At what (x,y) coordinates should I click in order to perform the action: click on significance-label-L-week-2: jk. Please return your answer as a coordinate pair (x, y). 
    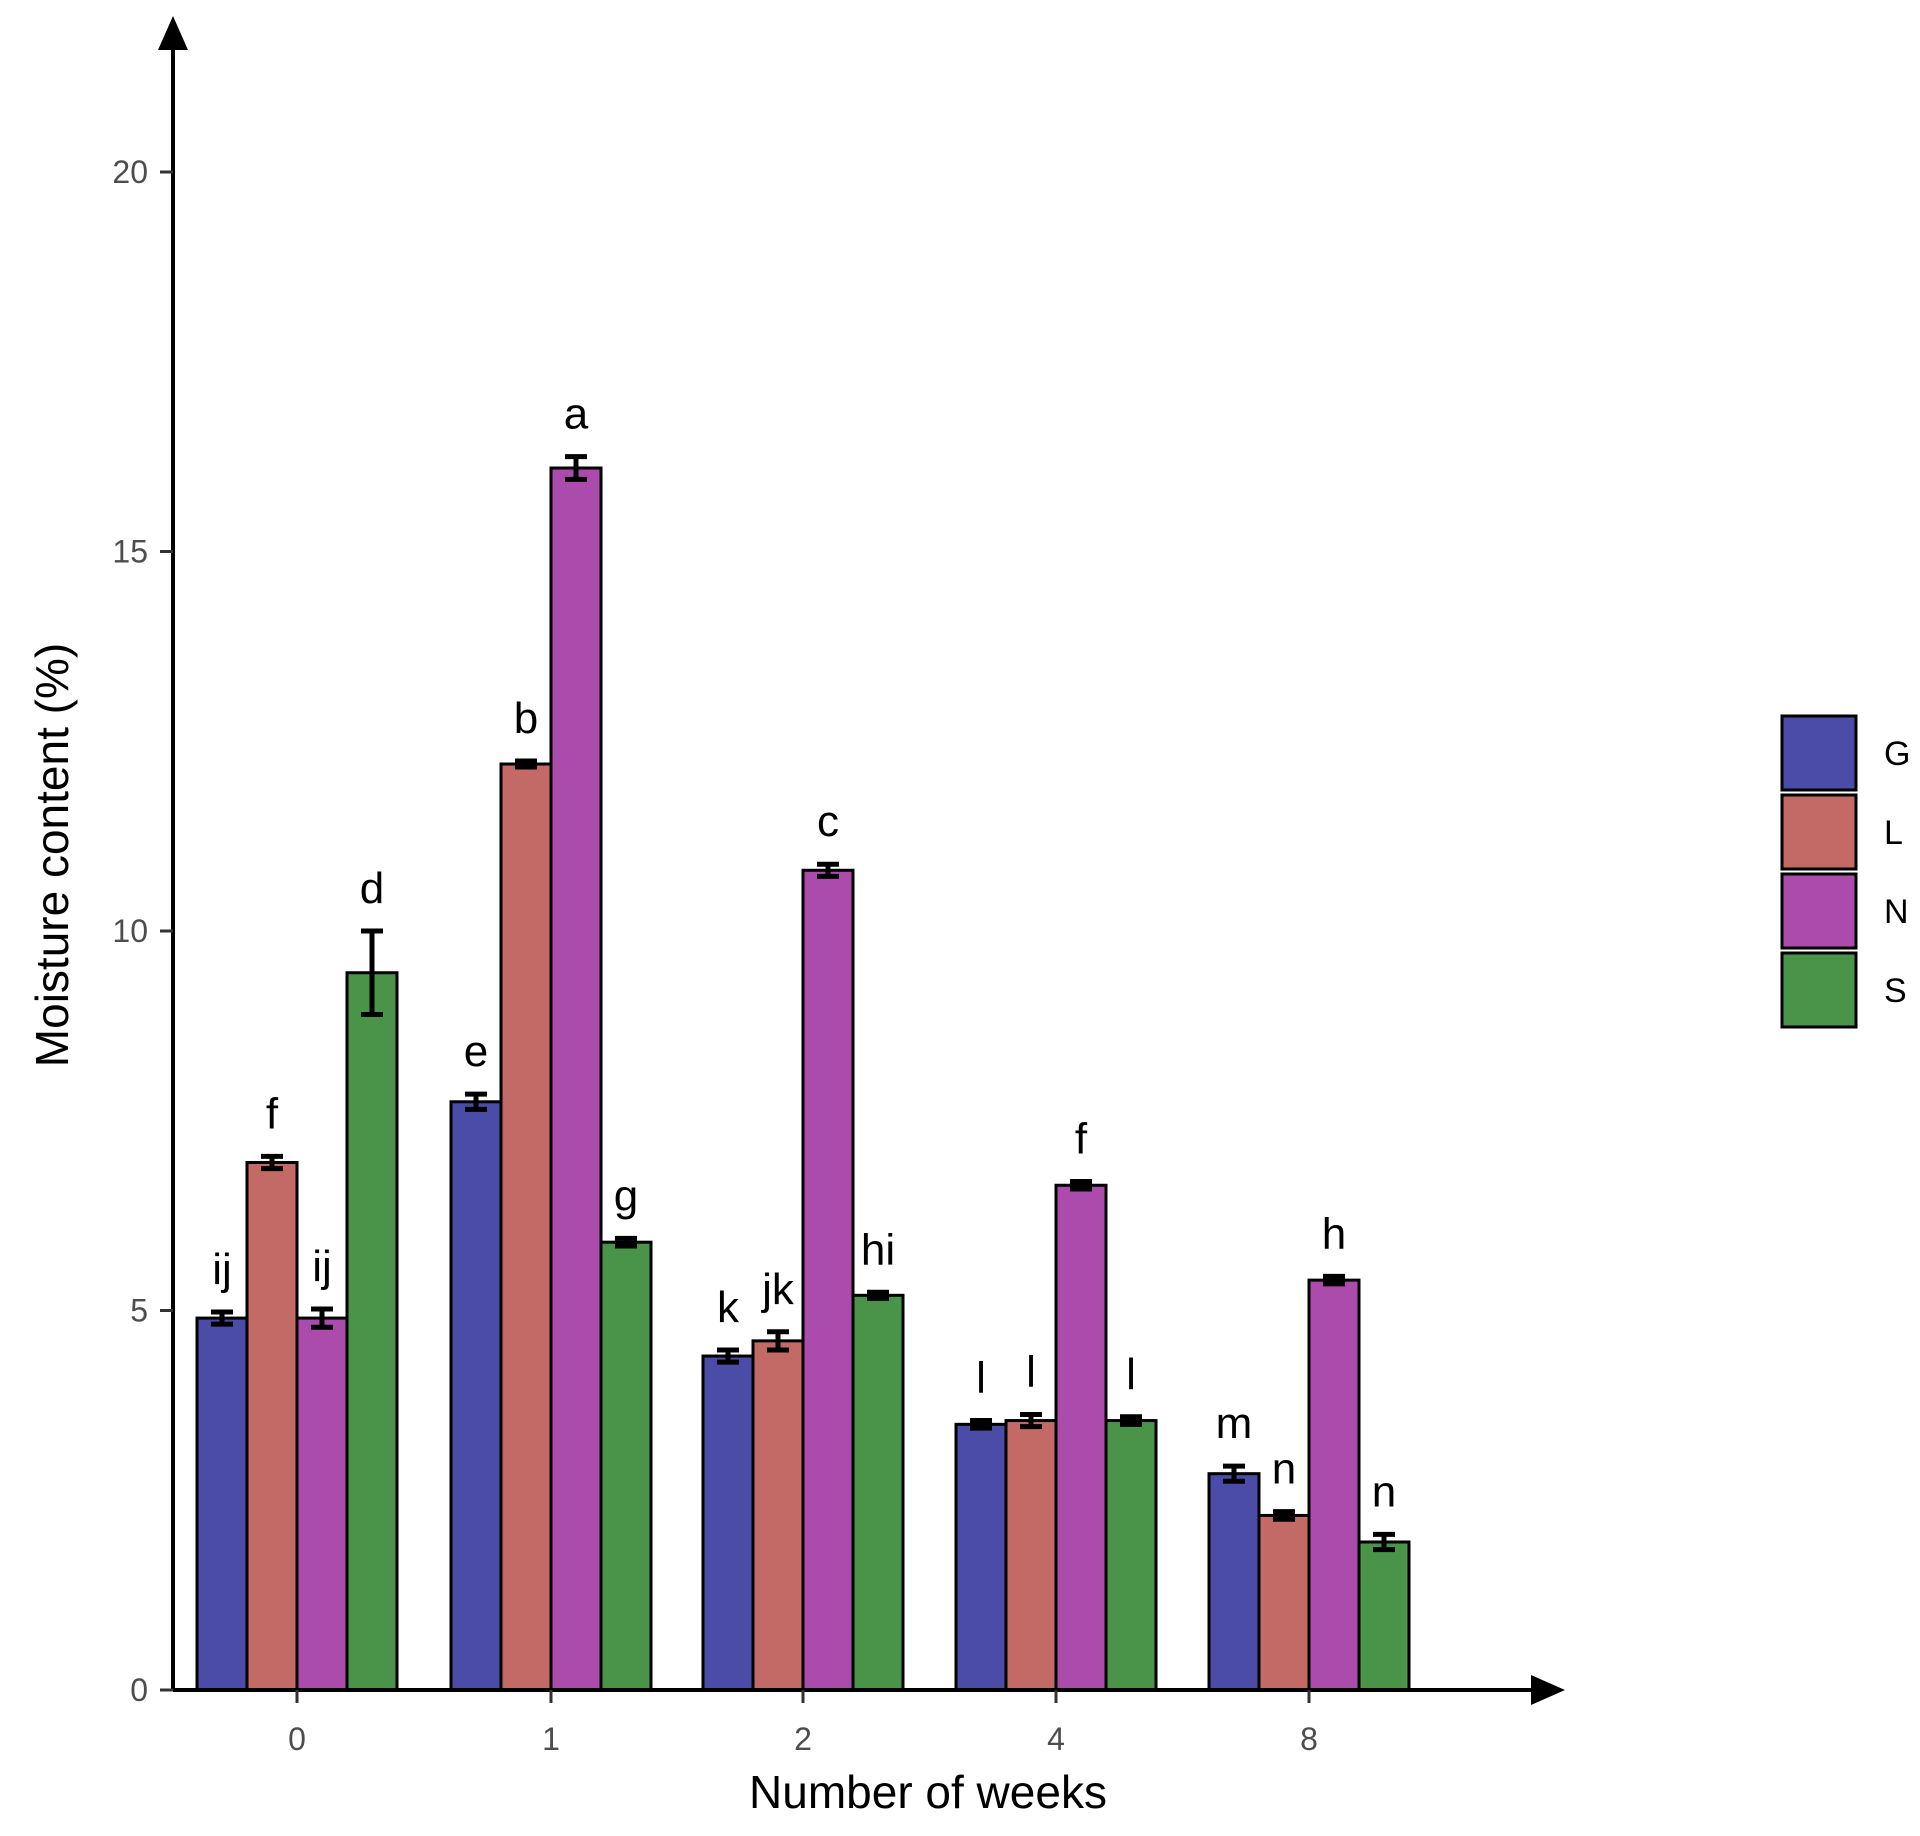
    Looking at the image, I should click on (777, 1289).